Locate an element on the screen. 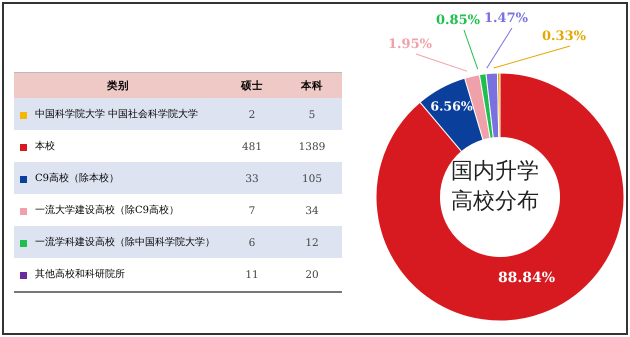  data-label: 88.84% is located at coordinates (527, 278).